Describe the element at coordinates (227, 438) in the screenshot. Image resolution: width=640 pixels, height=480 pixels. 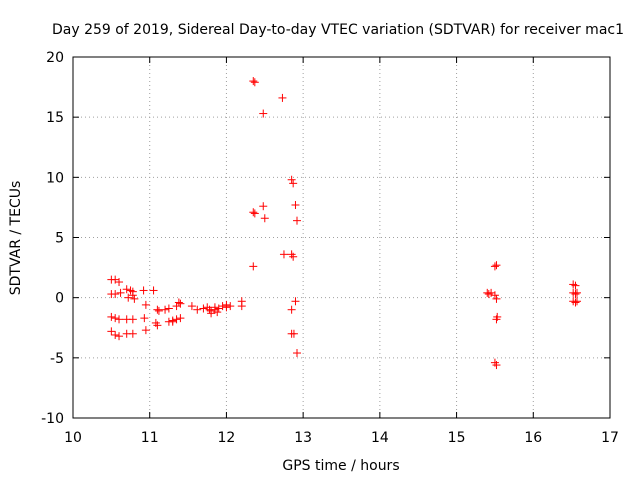
I see `x-tick-label: 12` at that location.